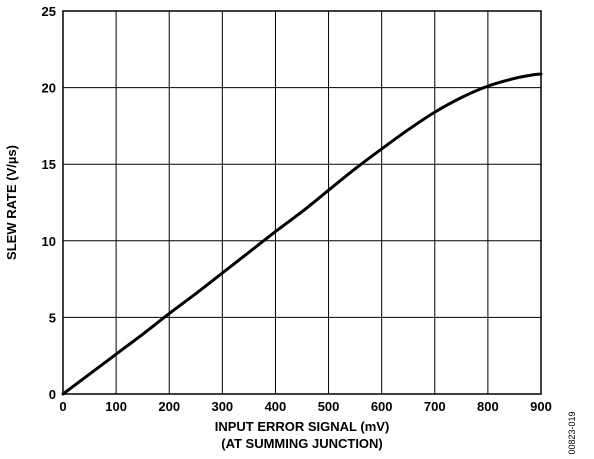 The height and width of the screenshot is (459, 594). I want to click on x-tick-label: 200, so click(169, 406).